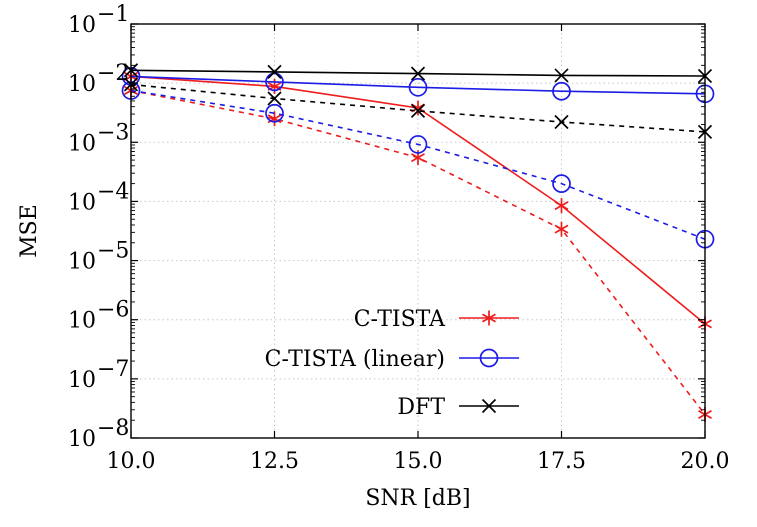 This screenshot has width=757, height=527. What do you see at coordinates (705, 461) in the screenshot?
I see `x-tick-label: 20.0` at bounding box center [705, 461].